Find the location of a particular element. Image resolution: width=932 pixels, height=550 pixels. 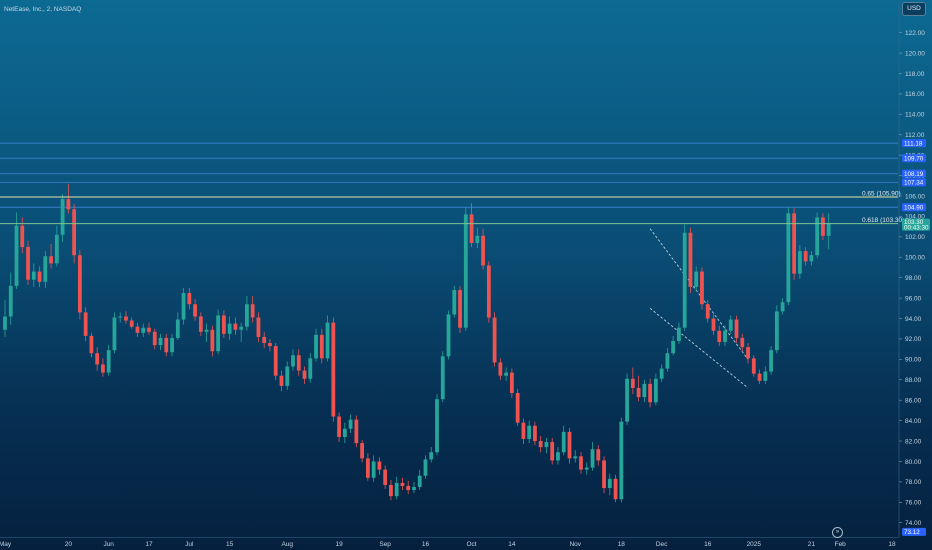

goto-realtime-icon: » is located at coordinates (837, 532).